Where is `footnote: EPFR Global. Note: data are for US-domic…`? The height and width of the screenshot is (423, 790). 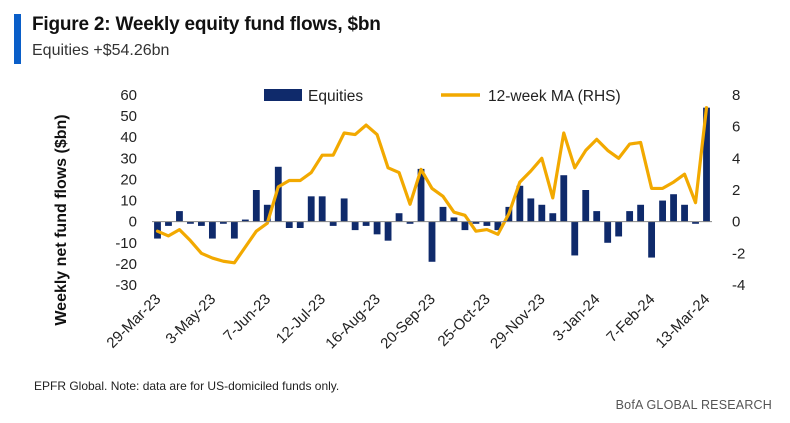
footnote: EPFR Global. Note: data are for US-domic… is located at coordinates (187, 386).